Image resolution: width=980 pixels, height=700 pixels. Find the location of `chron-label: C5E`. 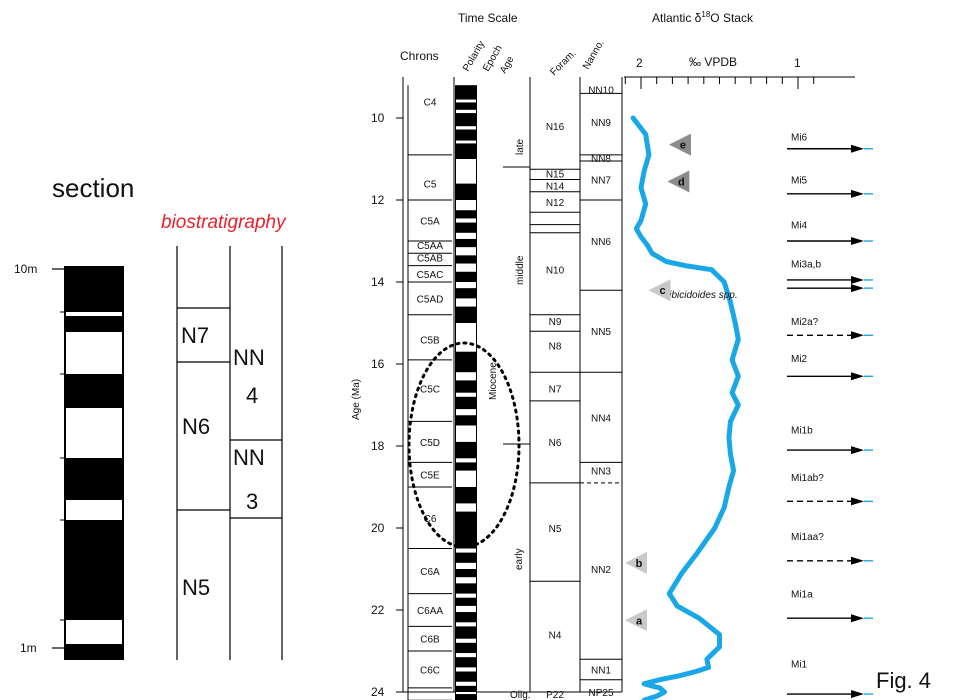

chron-label: C5E is located at coordinates (430, 476).